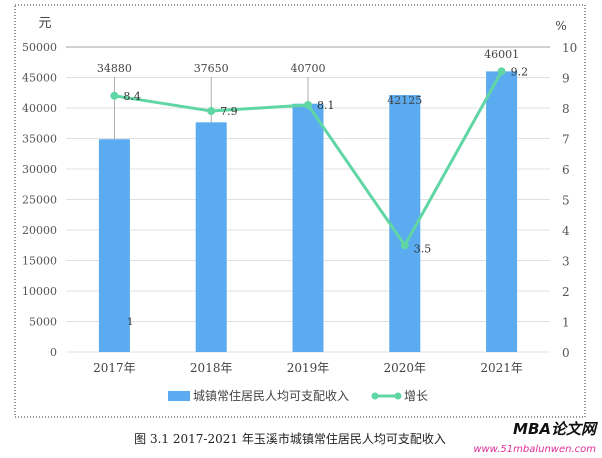 The image size is (602, 458). What do you see at coordinates (39, 78) in the screenshot?
I see `left-tick-label: 45000` at bounding box center [39, 78].